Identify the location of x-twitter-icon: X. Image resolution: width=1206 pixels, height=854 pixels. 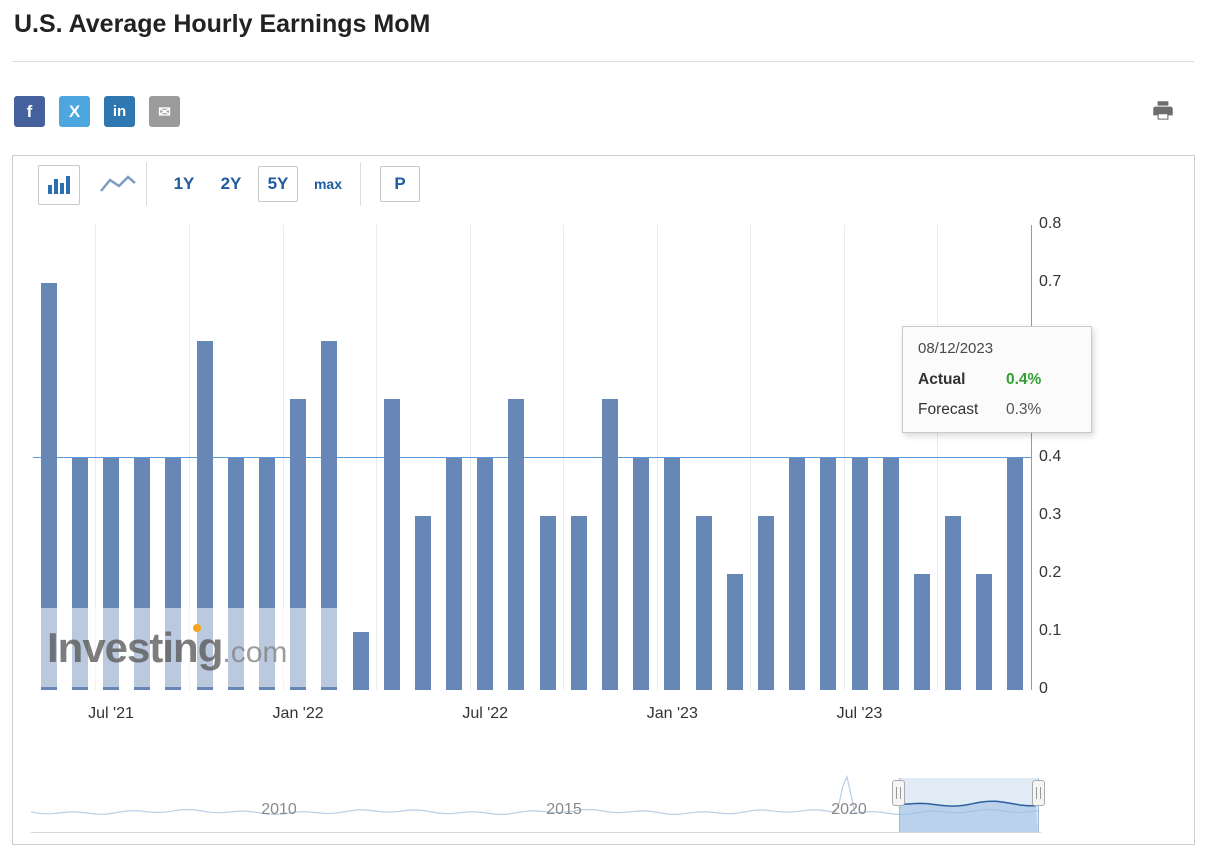
(74, 111).